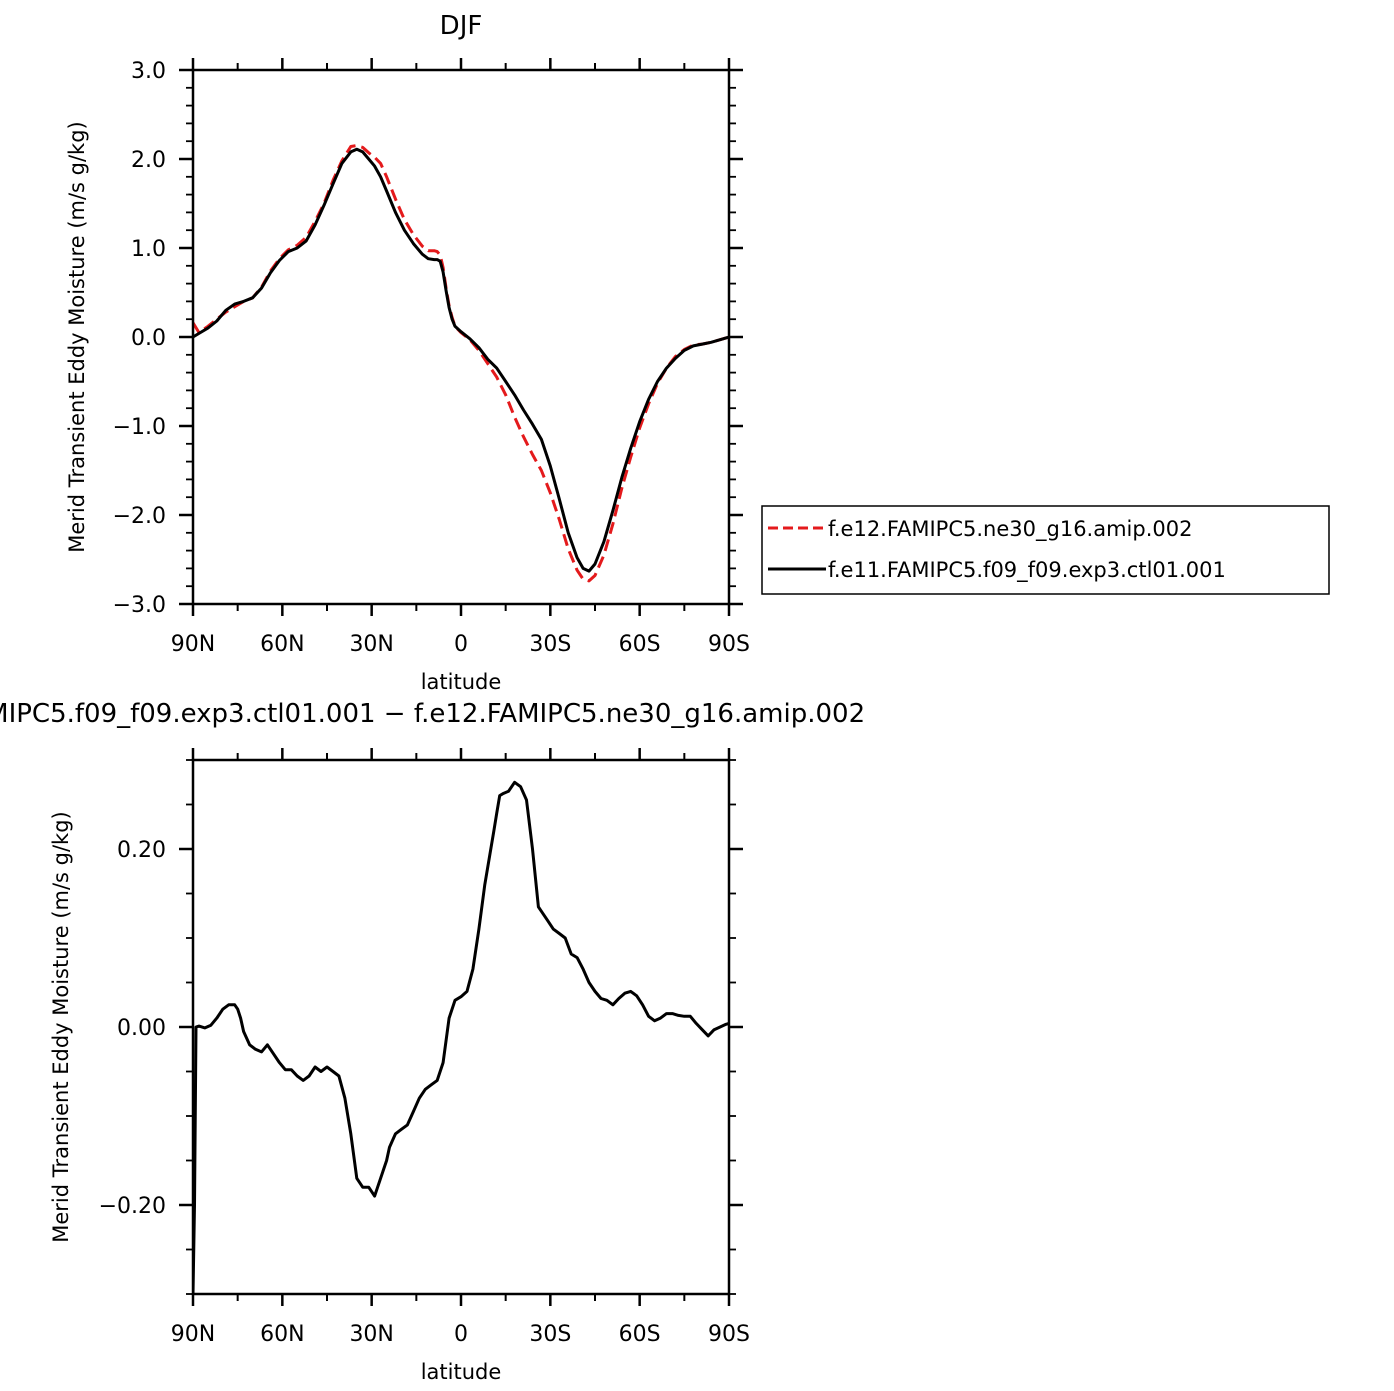  Describe the element at coordinates (148, 71) in the screenshot. I see `y-tick-label: 3.0` at that location.